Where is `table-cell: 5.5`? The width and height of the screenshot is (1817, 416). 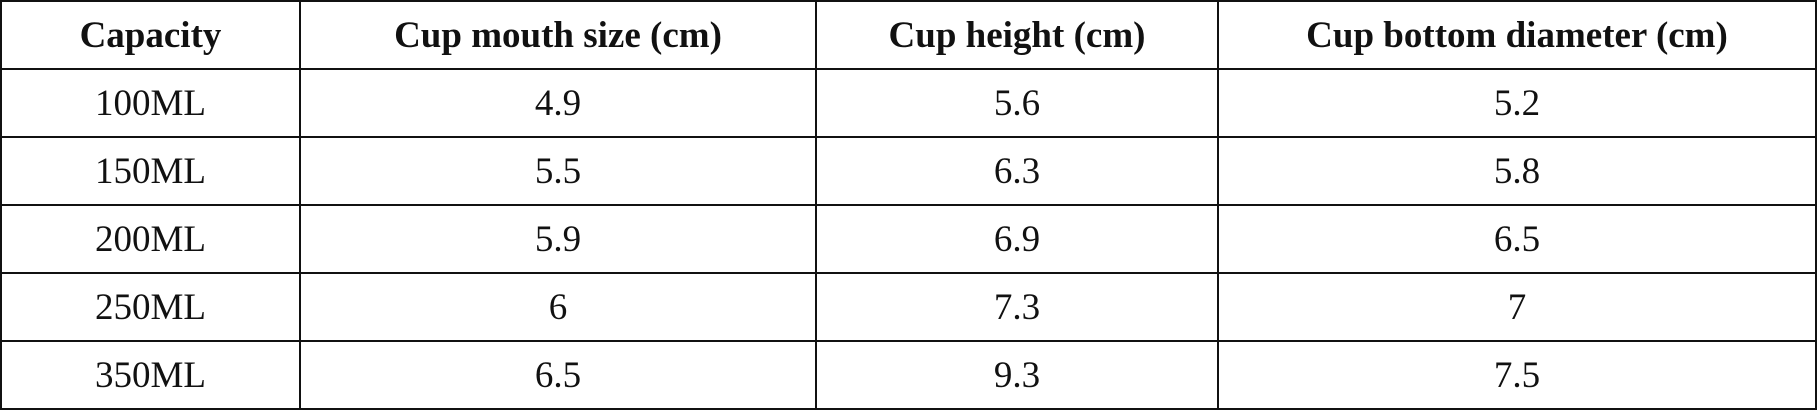 table-cell: 5.5 is located at coordinates (558, 171).